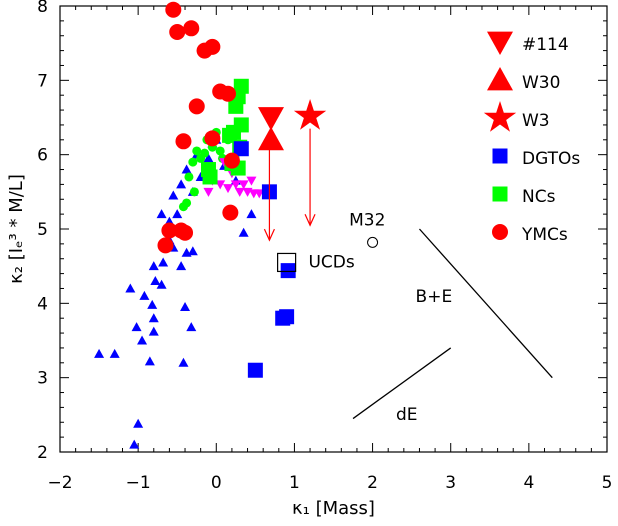  Describe the element at coordinates (42, 8) in the screenshot. I see `y-tick-label: 8` at that location.